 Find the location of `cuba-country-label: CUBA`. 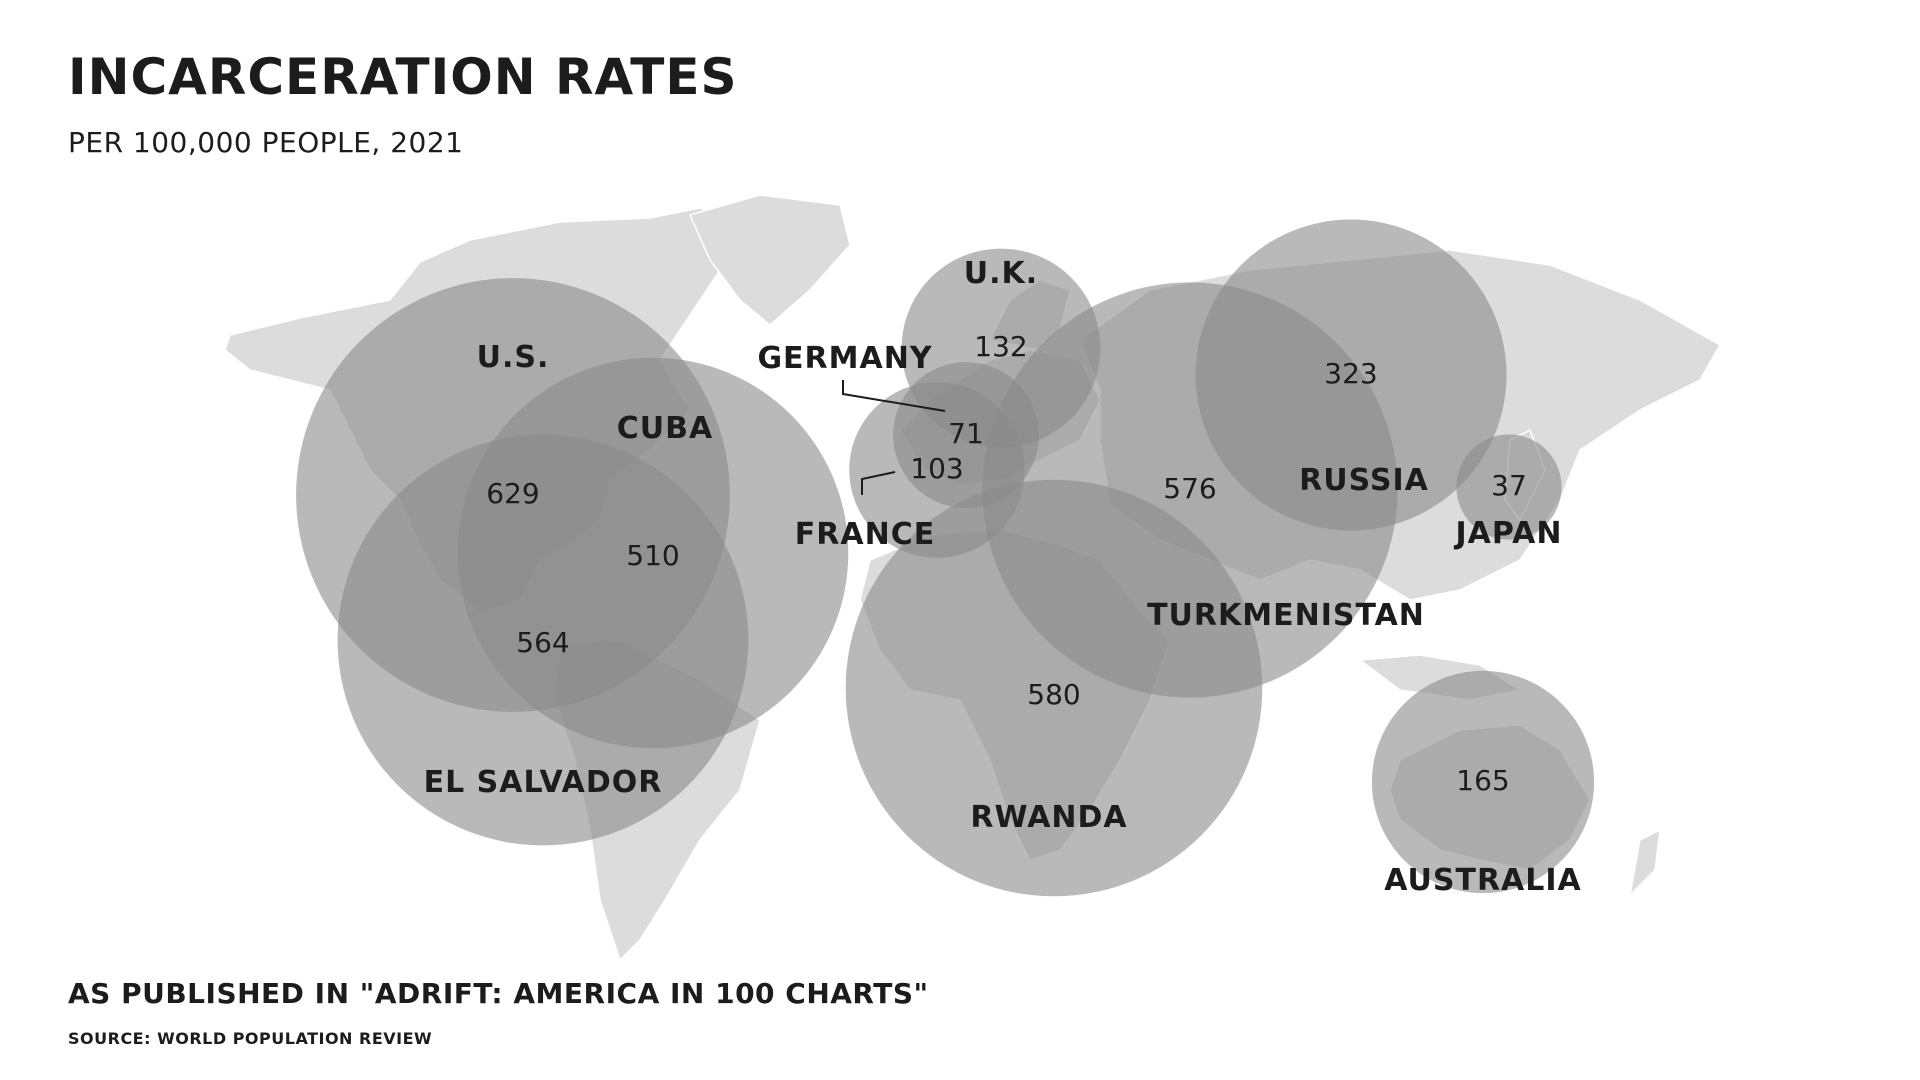

cuba-country-label: CUBA is located at coordinates (665, 428).